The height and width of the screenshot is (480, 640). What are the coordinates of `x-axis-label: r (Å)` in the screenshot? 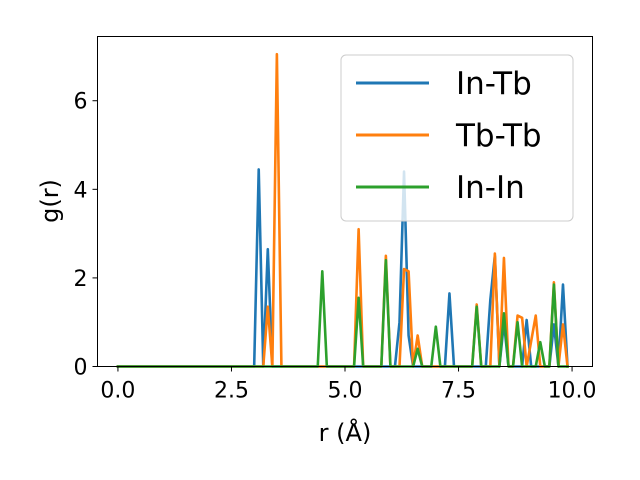 It's located at (345, 432).